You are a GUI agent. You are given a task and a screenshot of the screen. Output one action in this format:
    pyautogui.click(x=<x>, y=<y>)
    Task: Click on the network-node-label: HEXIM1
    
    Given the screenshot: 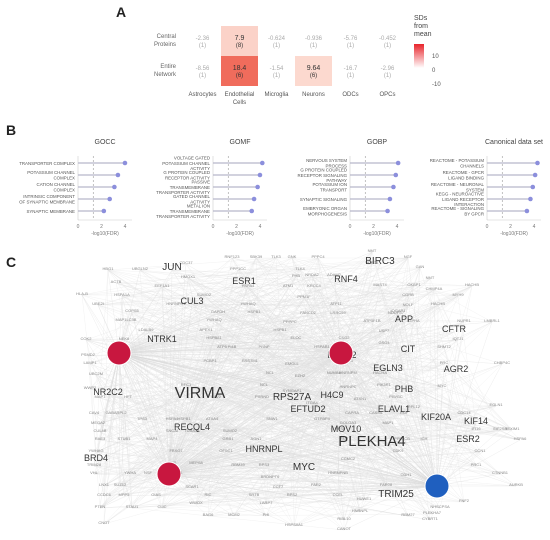 What is the action you would take?
    pyautogui.click(x=513, y=428)
    